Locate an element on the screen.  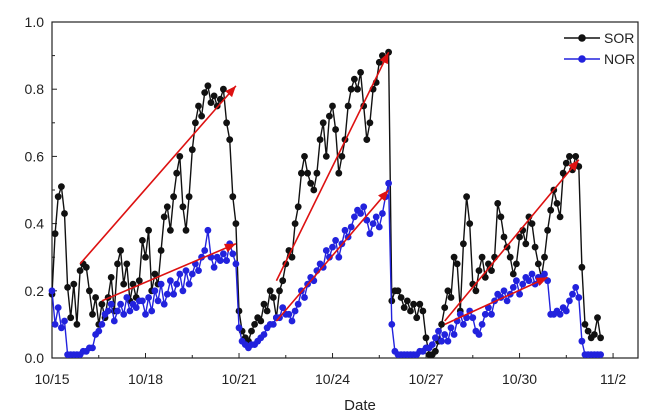
legend-label: NOR is located at coordinates (619, 59).